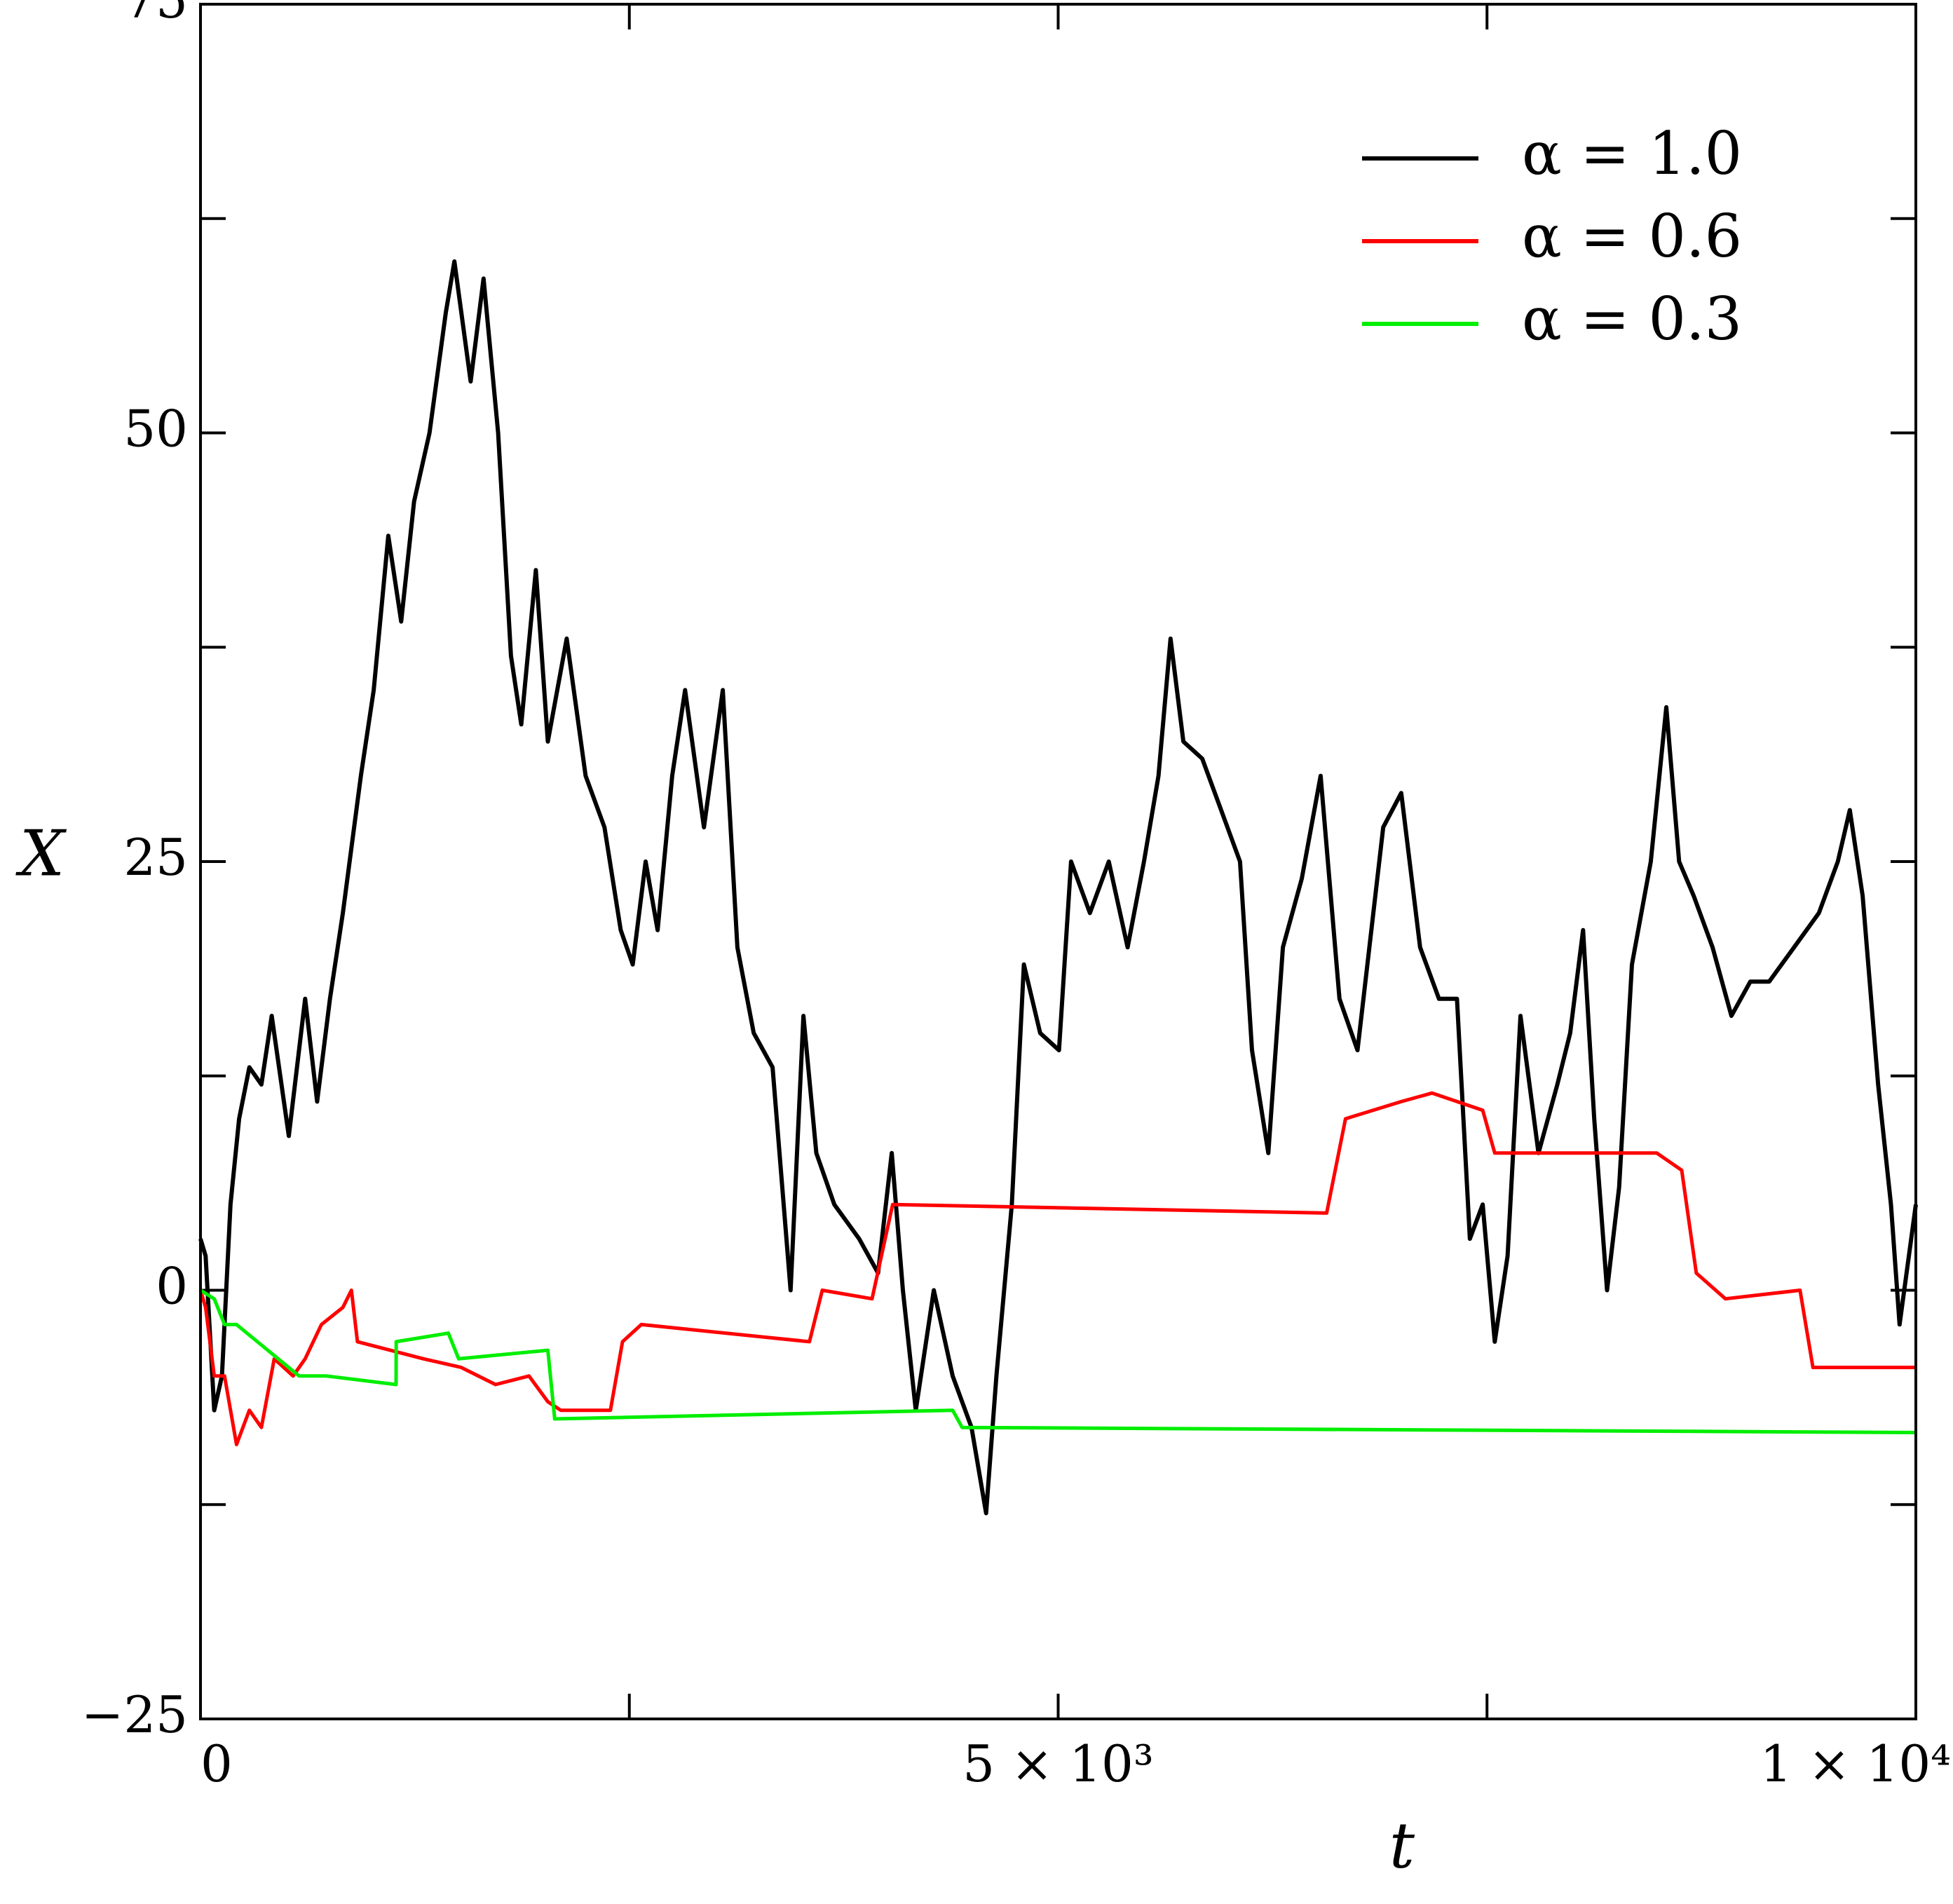  Describe the element at coordinates (1855, 1763) in the screenshot. I see `x-tick-label: 1 × 10⁴` at that location.